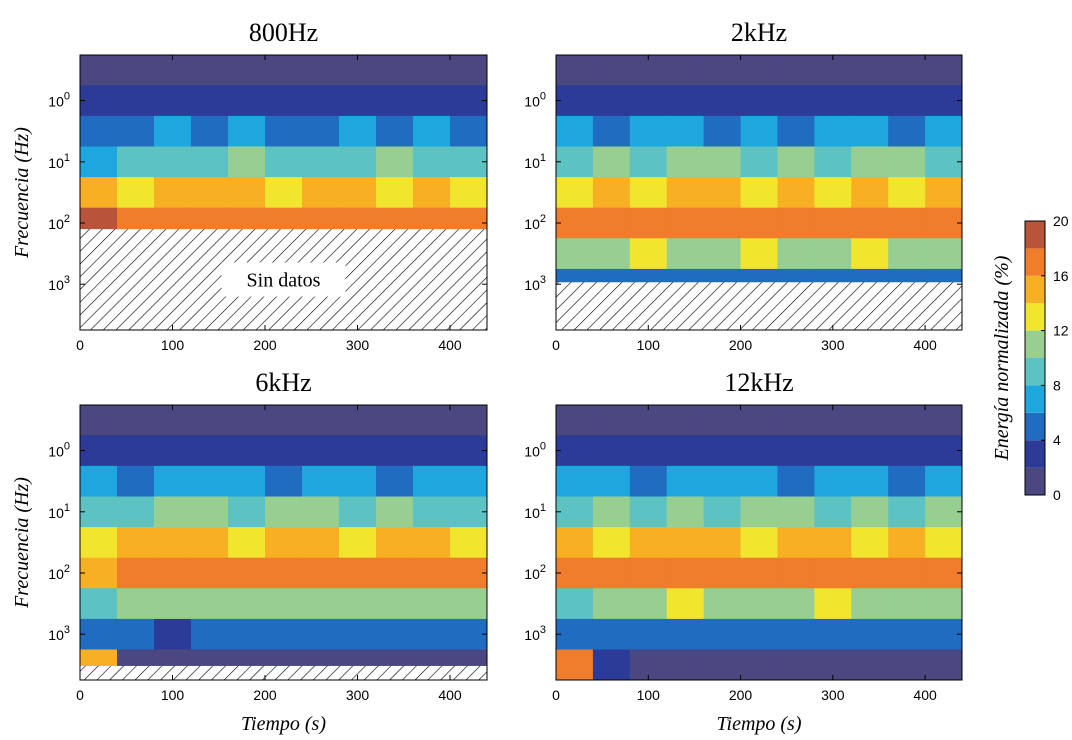 Image resolution: width=1072 pixels, height=740 pixels. Describe the element at coordinates (1061, 331) in the screenshot. I see `colorbar-tick-label: 12` at that location.